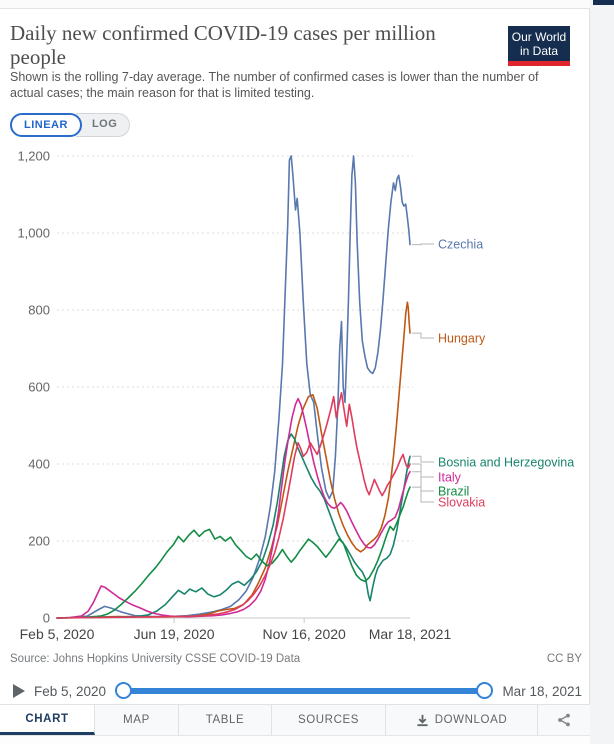 The height and width of the screenshot is (744, 614). I want to click on tab-table: TABLE, so click(225, 720).